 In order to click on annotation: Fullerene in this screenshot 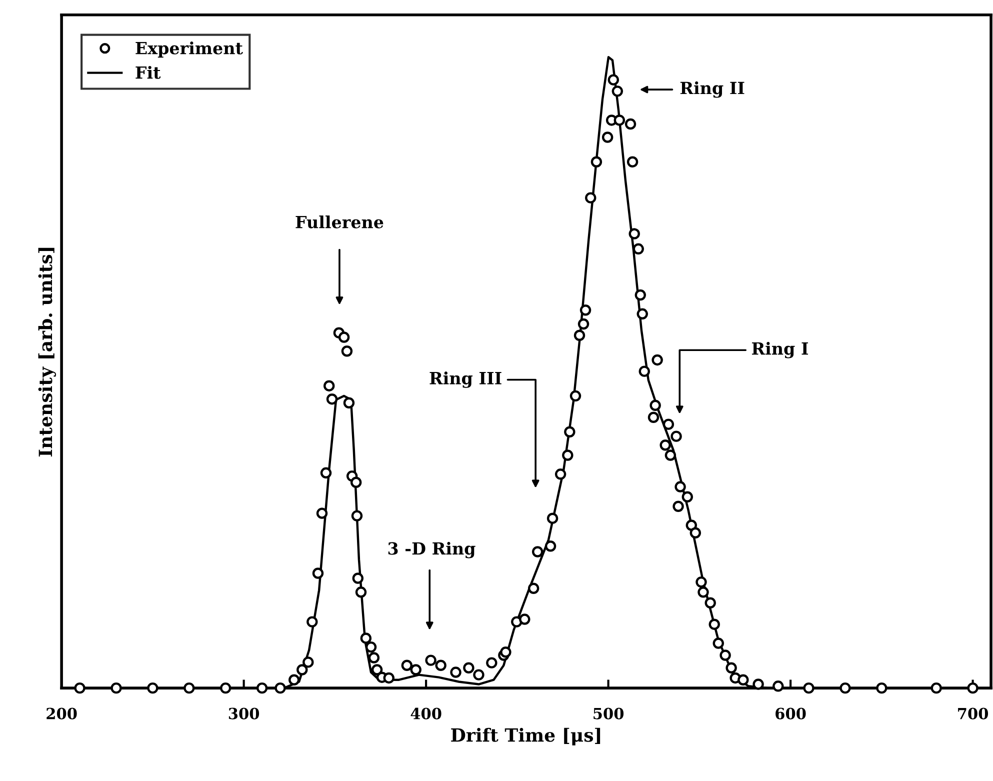, I will do `click(340, 221)`.